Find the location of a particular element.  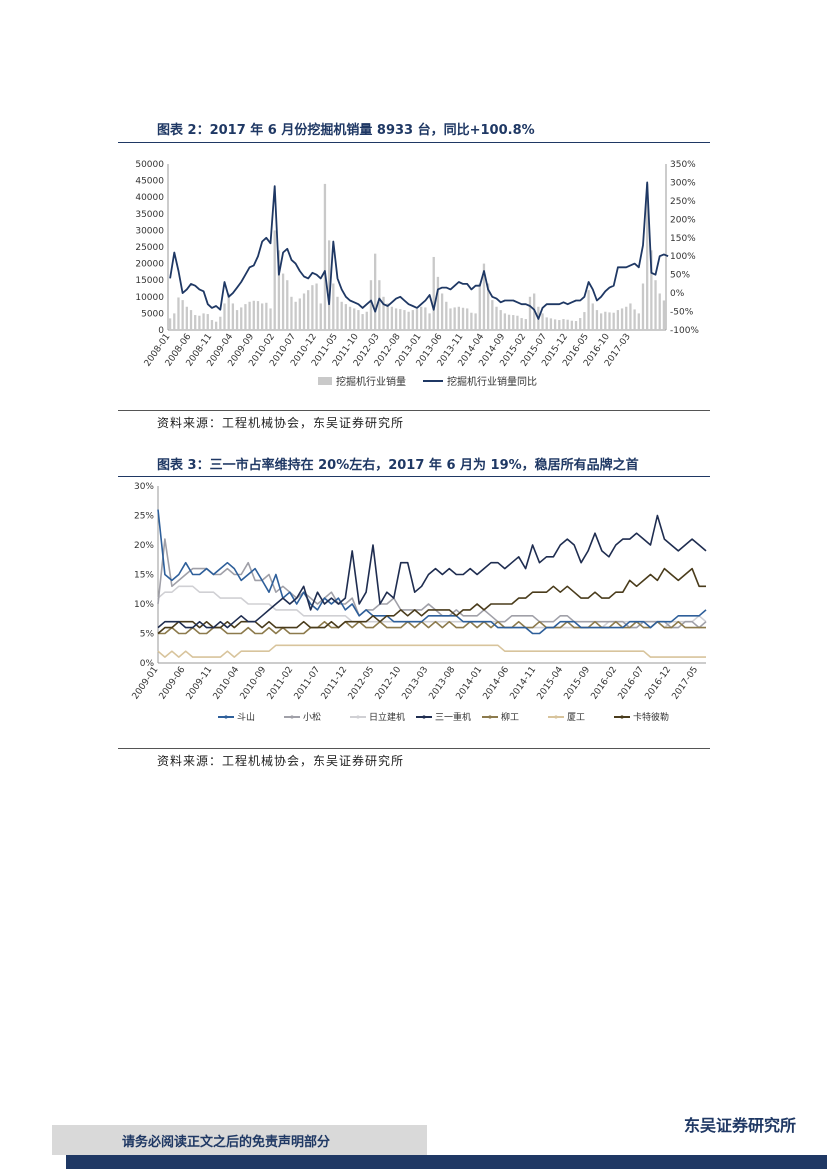

footer-disclaimer: 请务必阅读正文之后的免责声明部分 is located at coordinates (226, 1142).